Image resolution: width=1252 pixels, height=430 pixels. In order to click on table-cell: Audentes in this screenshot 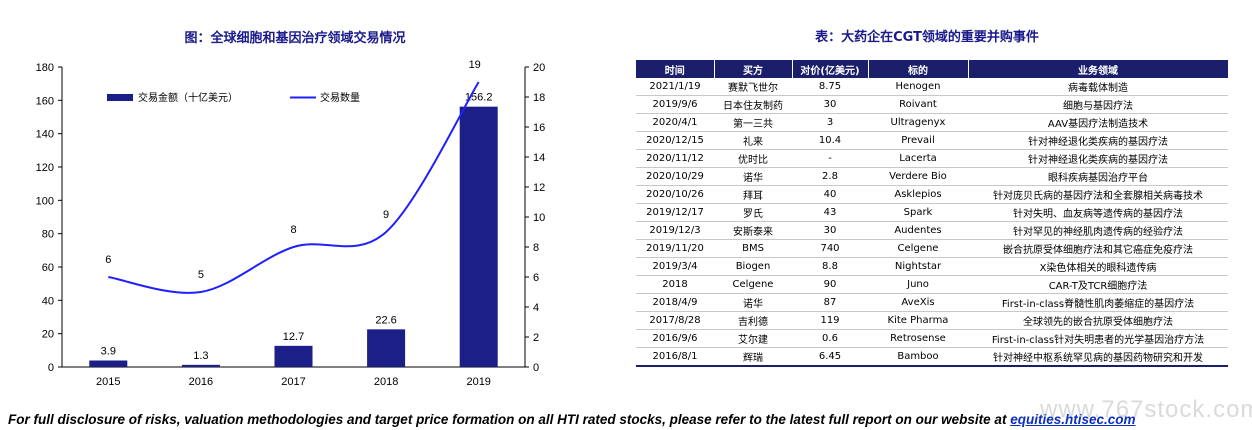, I will do `click(918, 230)`.